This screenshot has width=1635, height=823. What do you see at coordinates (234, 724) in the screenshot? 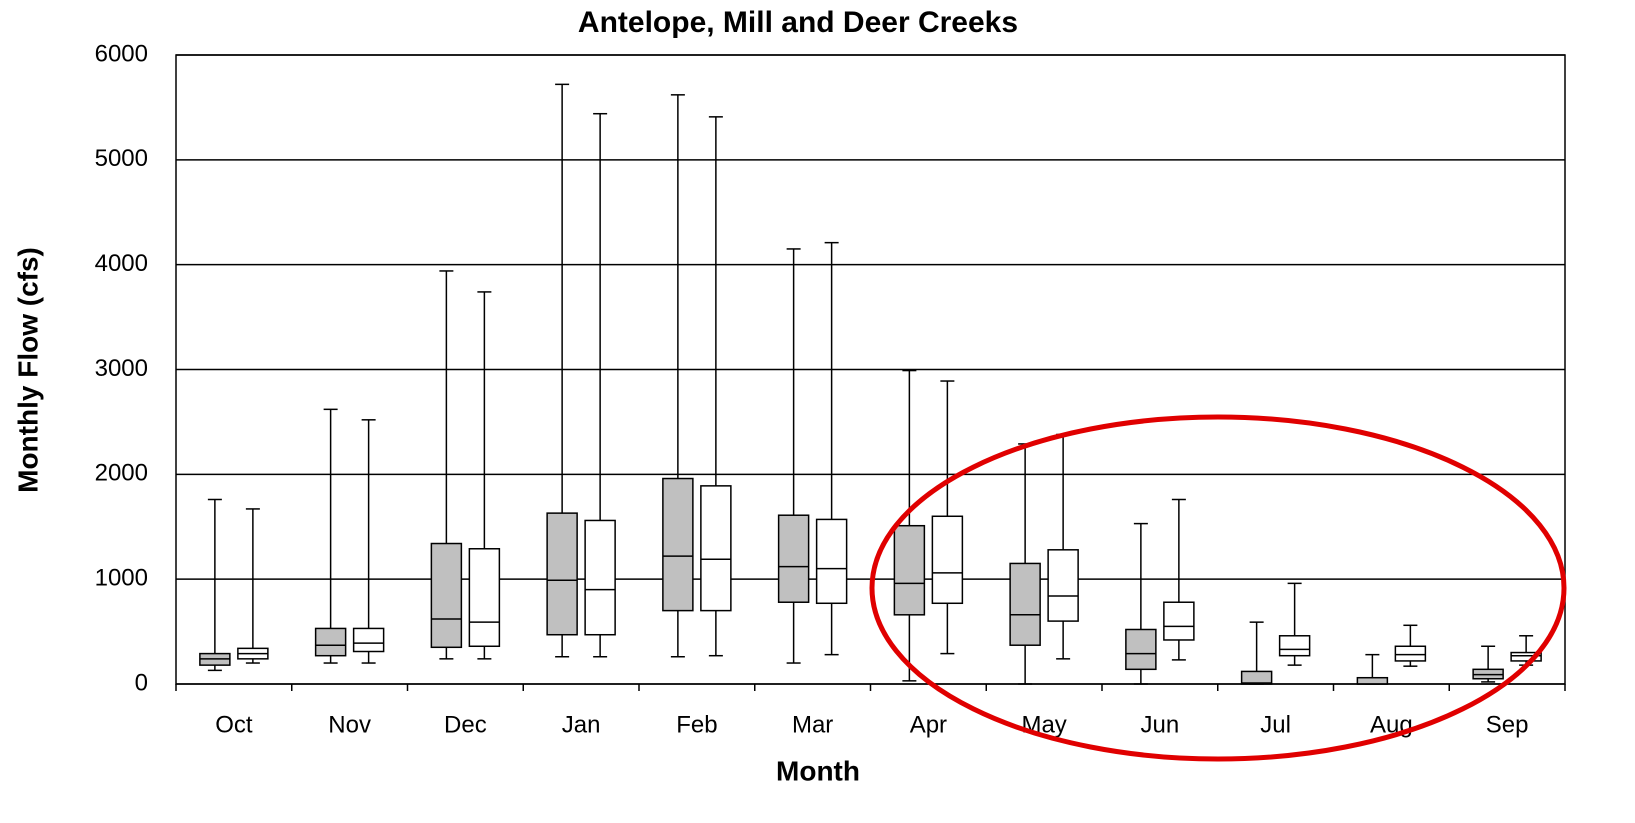
I see `x-tick-label: Oct` at bounding box center [234, 724].